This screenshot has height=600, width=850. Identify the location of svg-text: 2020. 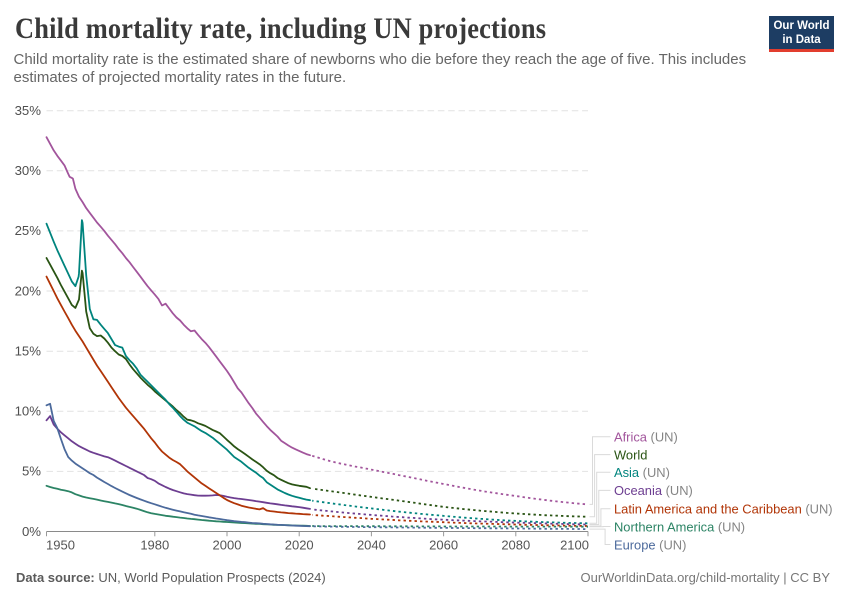
(299, 545).